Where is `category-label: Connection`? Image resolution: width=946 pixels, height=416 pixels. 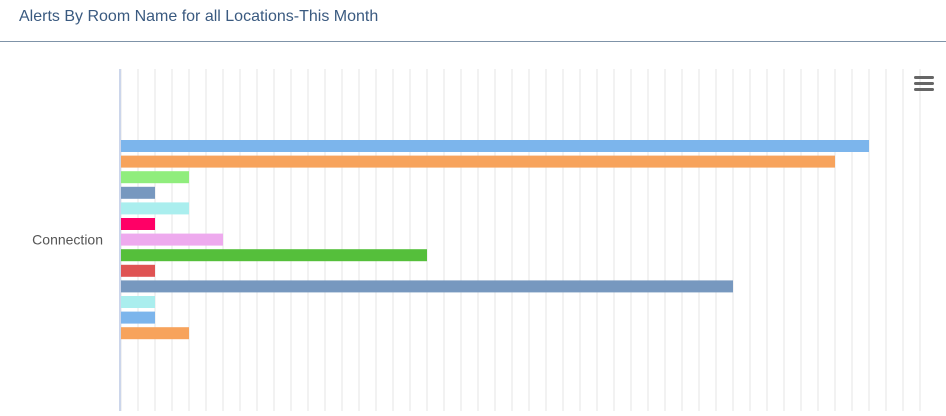 category-label: Connection is located at coordinates (67, 240).